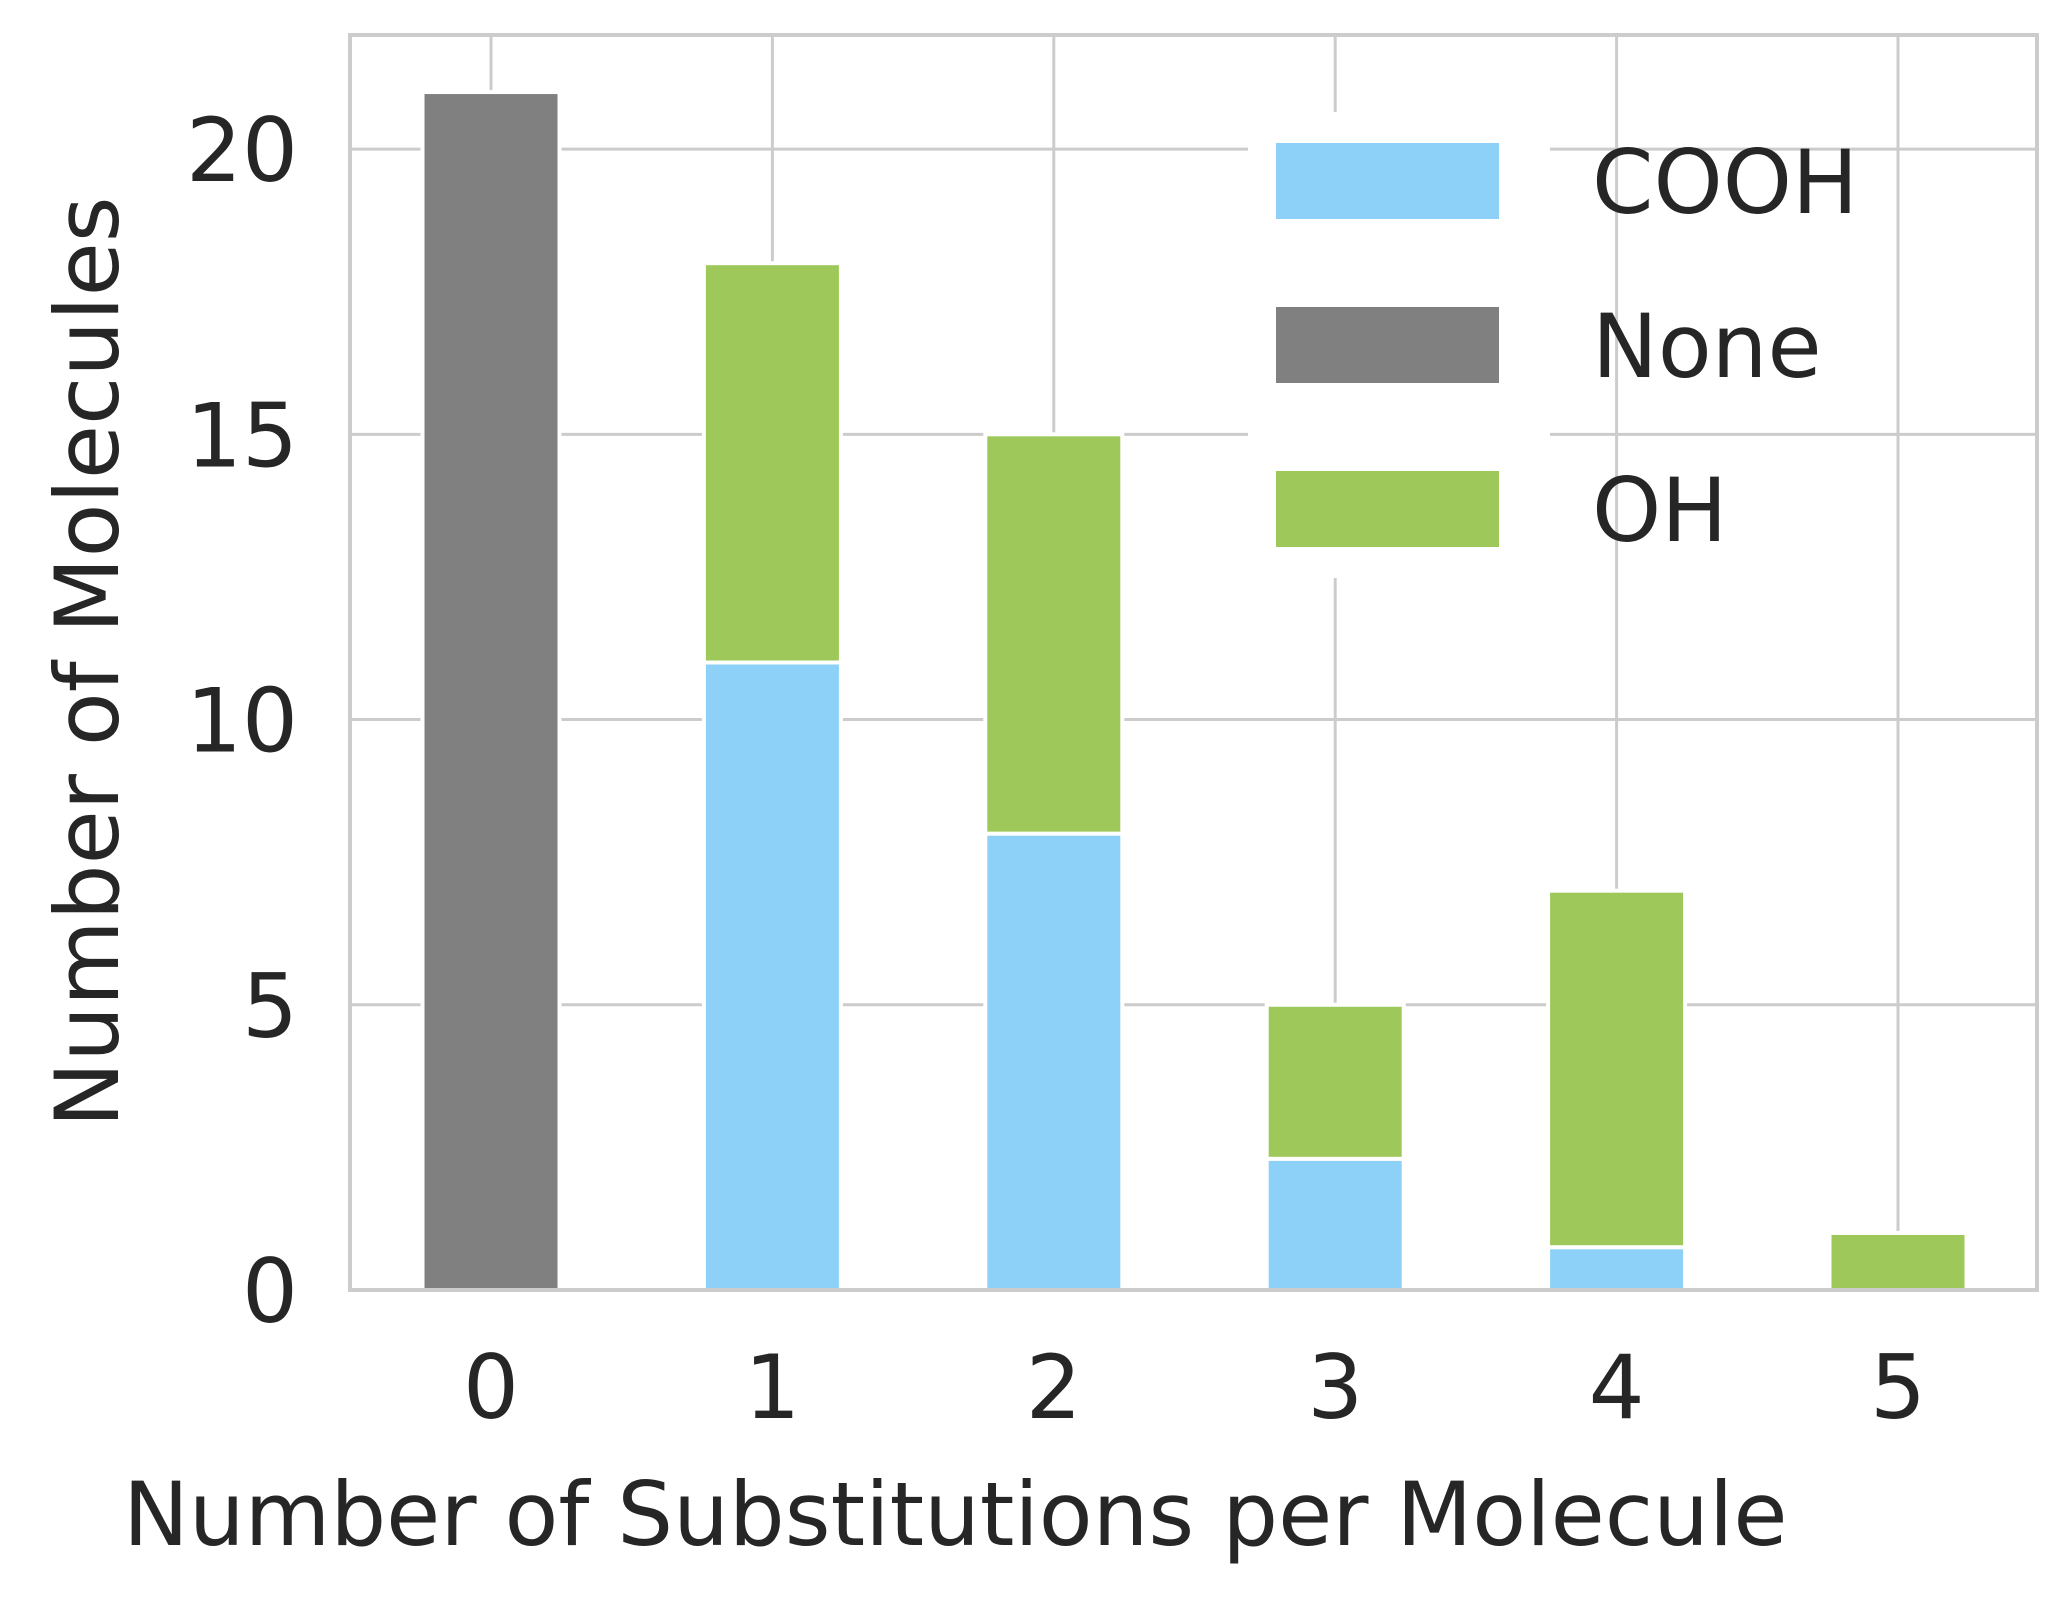  Describe the element at coordinates (1387, 509) in the screenshot. I see `legend-swatch-oh` at that location.